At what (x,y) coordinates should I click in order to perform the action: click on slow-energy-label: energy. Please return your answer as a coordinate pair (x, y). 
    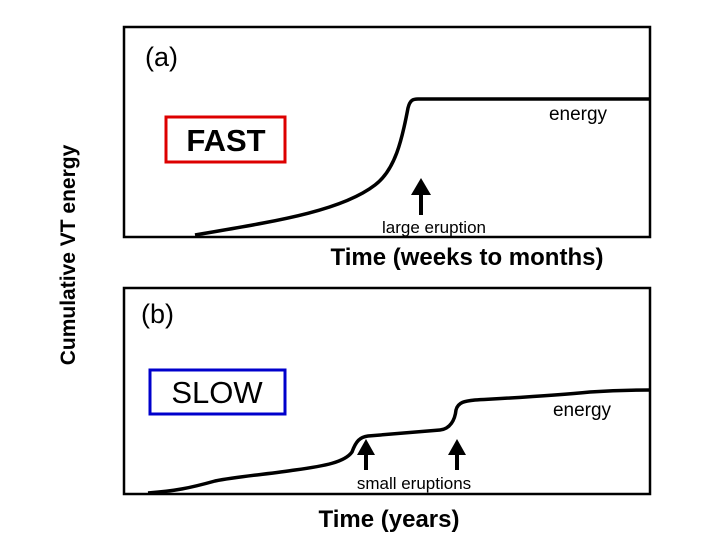
    Looking at the image, I should click on (582, 410).